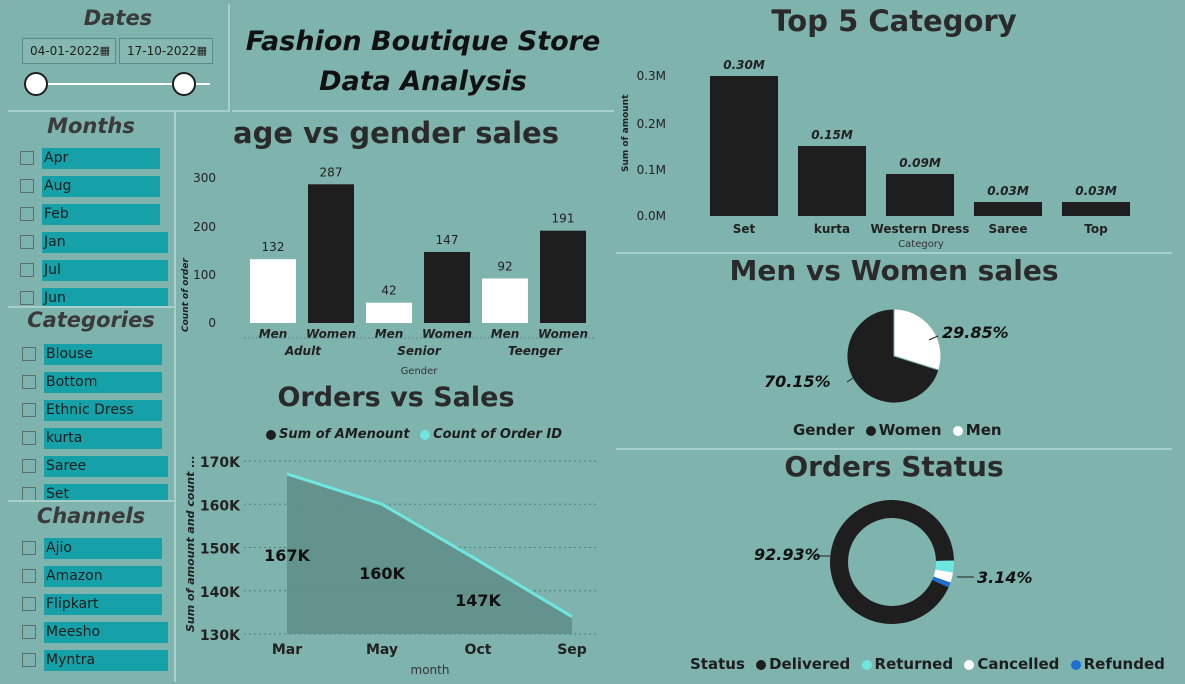 This screenshot has width=1185, height=684. What do you see at coordinates (95, 158) in the screenshot?
I see `month-item-apr: Apr` at bounding box center [95, 158].